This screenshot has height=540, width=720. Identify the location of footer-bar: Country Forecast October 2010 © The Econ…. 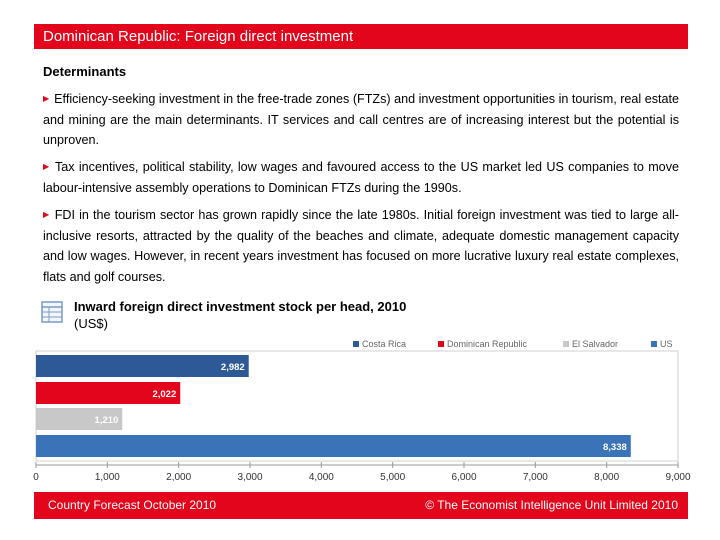
(361, 505).